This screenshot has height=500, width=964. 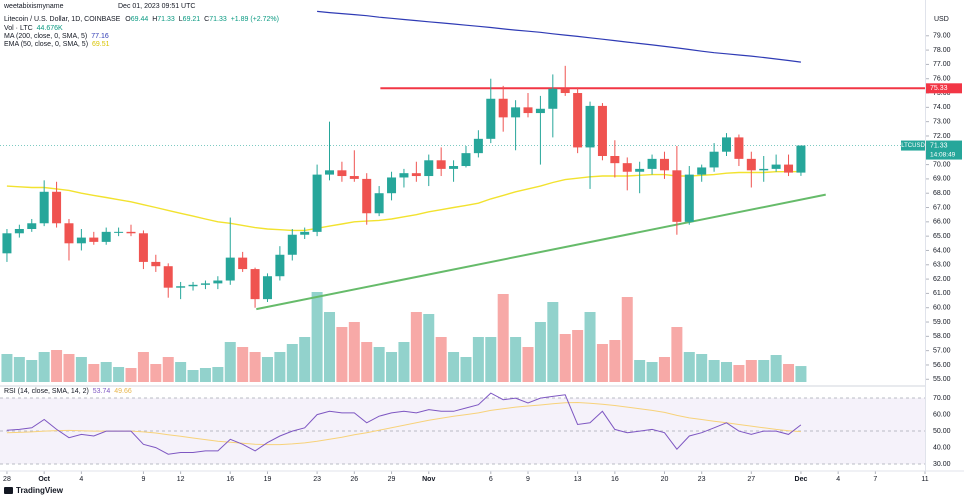 I want to click on ohlc-letter: C, so click(x=206, y=19).